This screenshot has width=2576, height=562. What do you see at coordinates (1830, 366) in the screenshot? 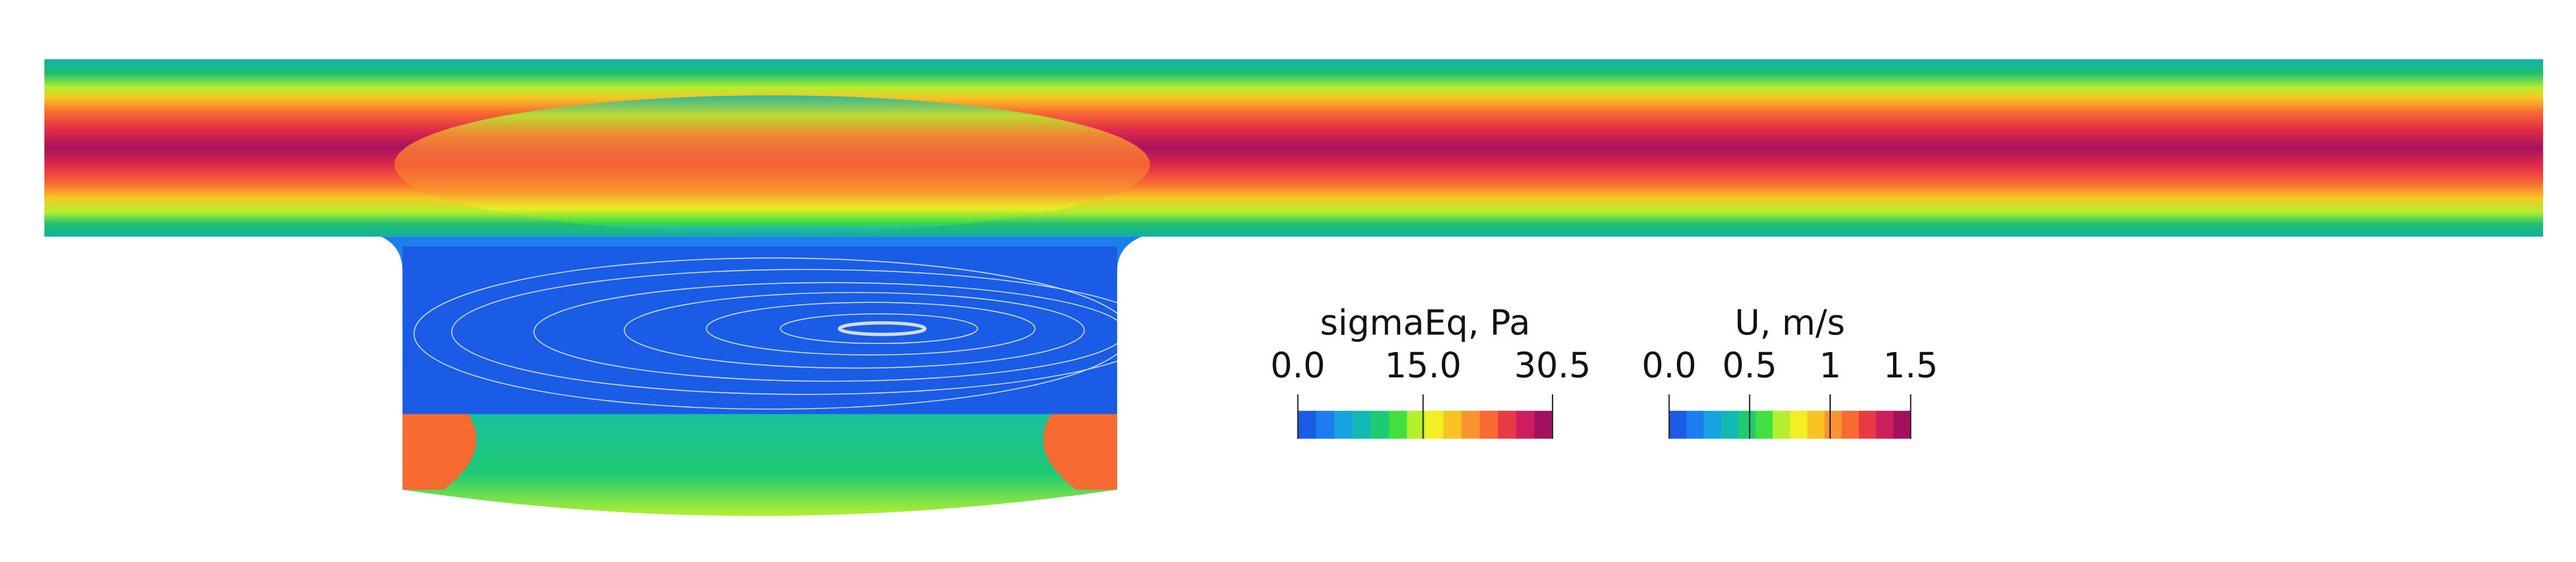
I see `colorbar-tick-label: 1` at bounding box center [1830, 366].